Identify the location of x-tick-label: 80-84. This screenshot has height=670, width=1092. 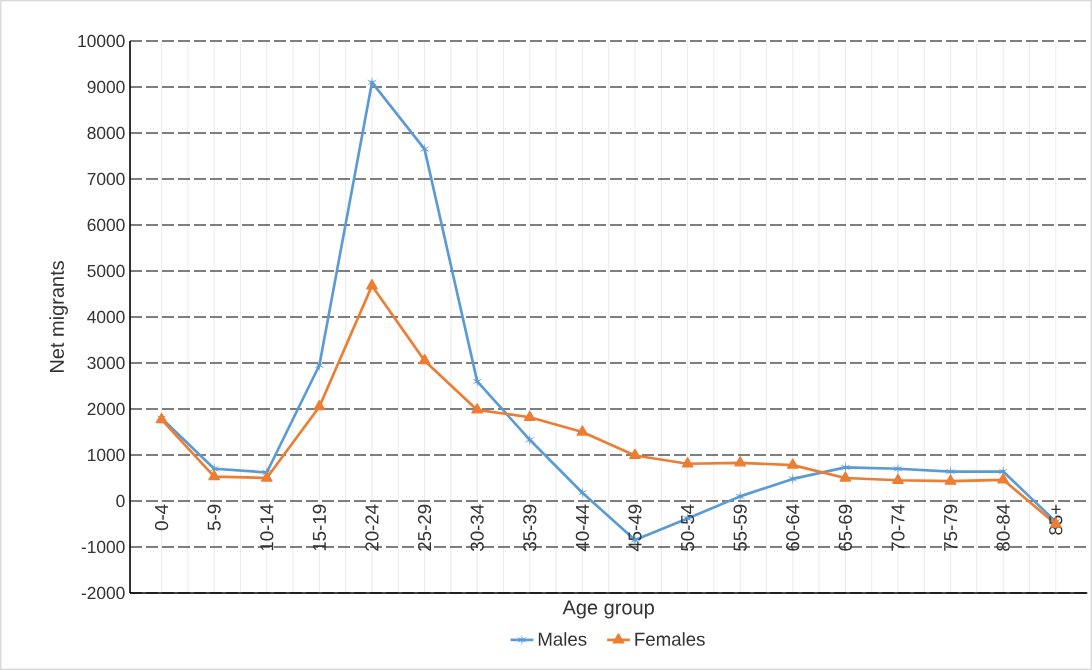
(1003, 527).